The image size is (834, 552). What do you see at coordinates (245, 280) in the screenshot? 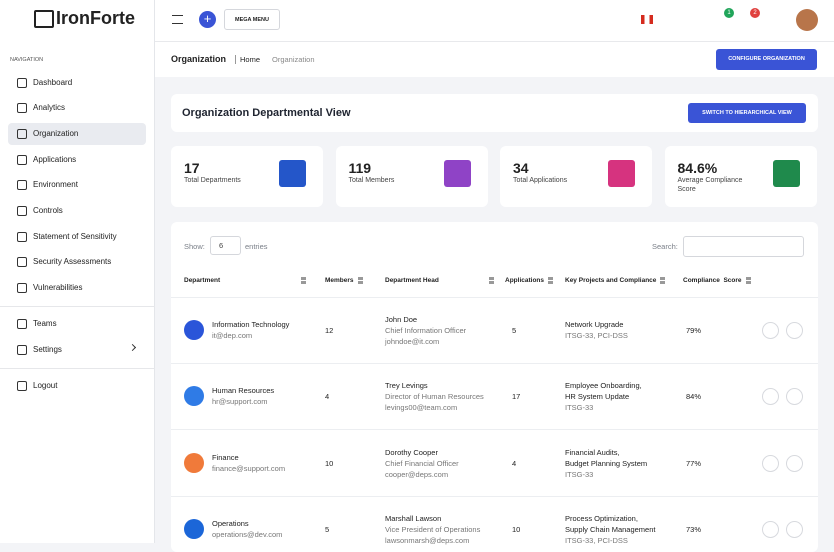
I see `column-header: Department` at bounding box center [245, 280].